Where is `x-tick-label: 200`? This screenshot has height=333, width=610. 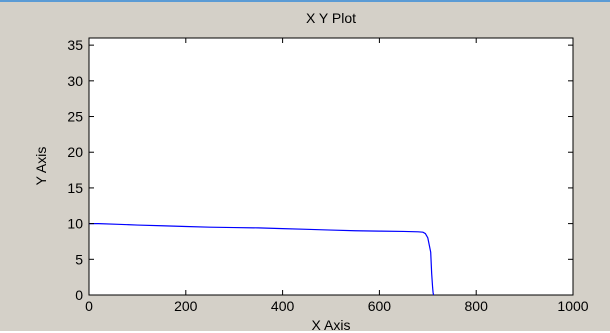 x-tick-label: 200 is located at coordinates (186, 306).